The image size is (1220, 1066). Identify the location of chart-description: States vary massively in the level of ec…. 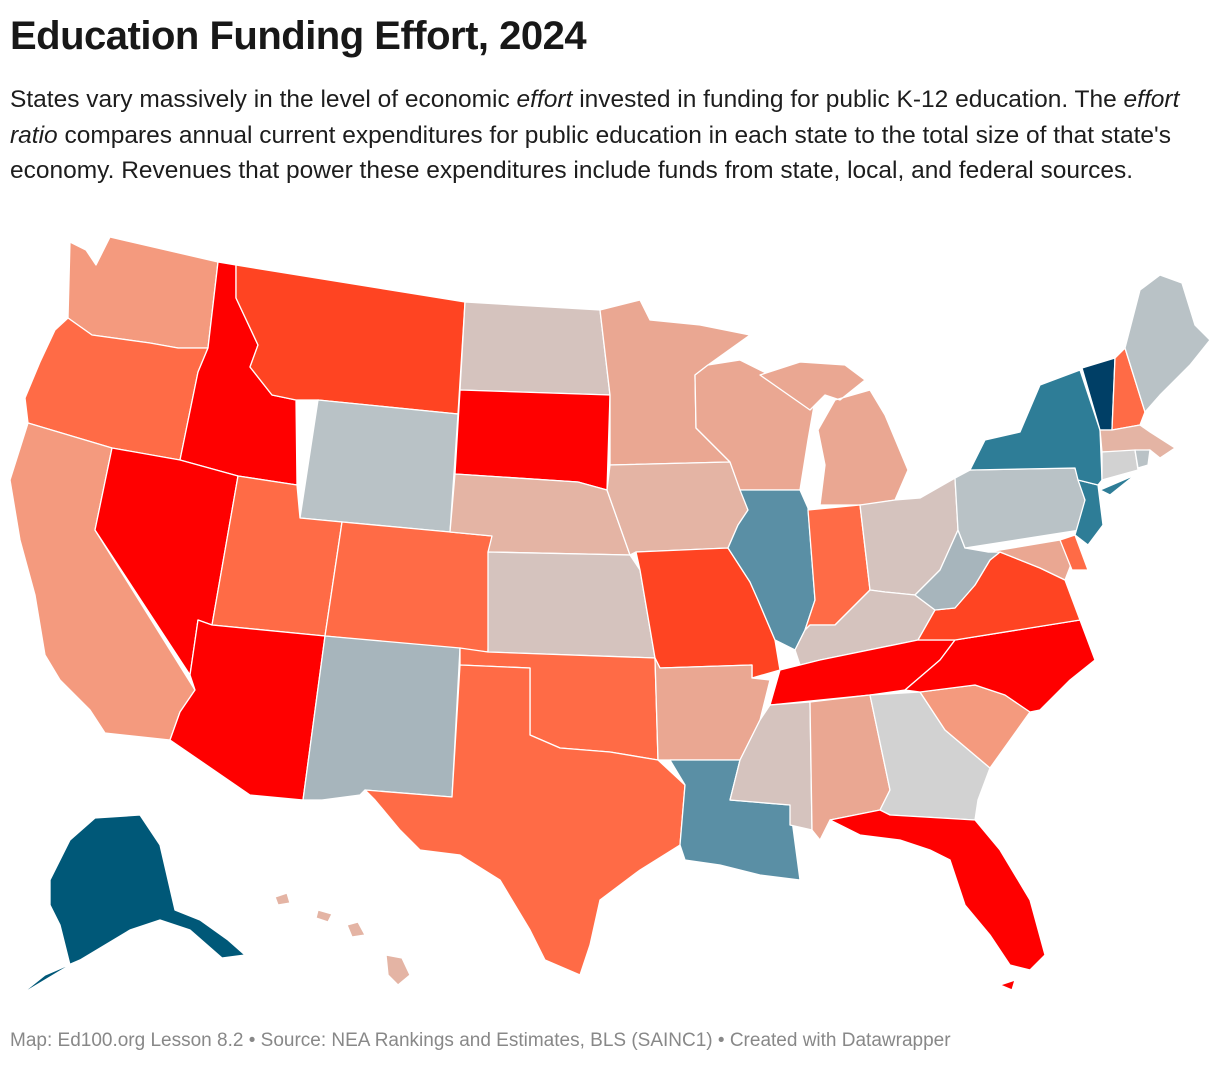
(607, 135).